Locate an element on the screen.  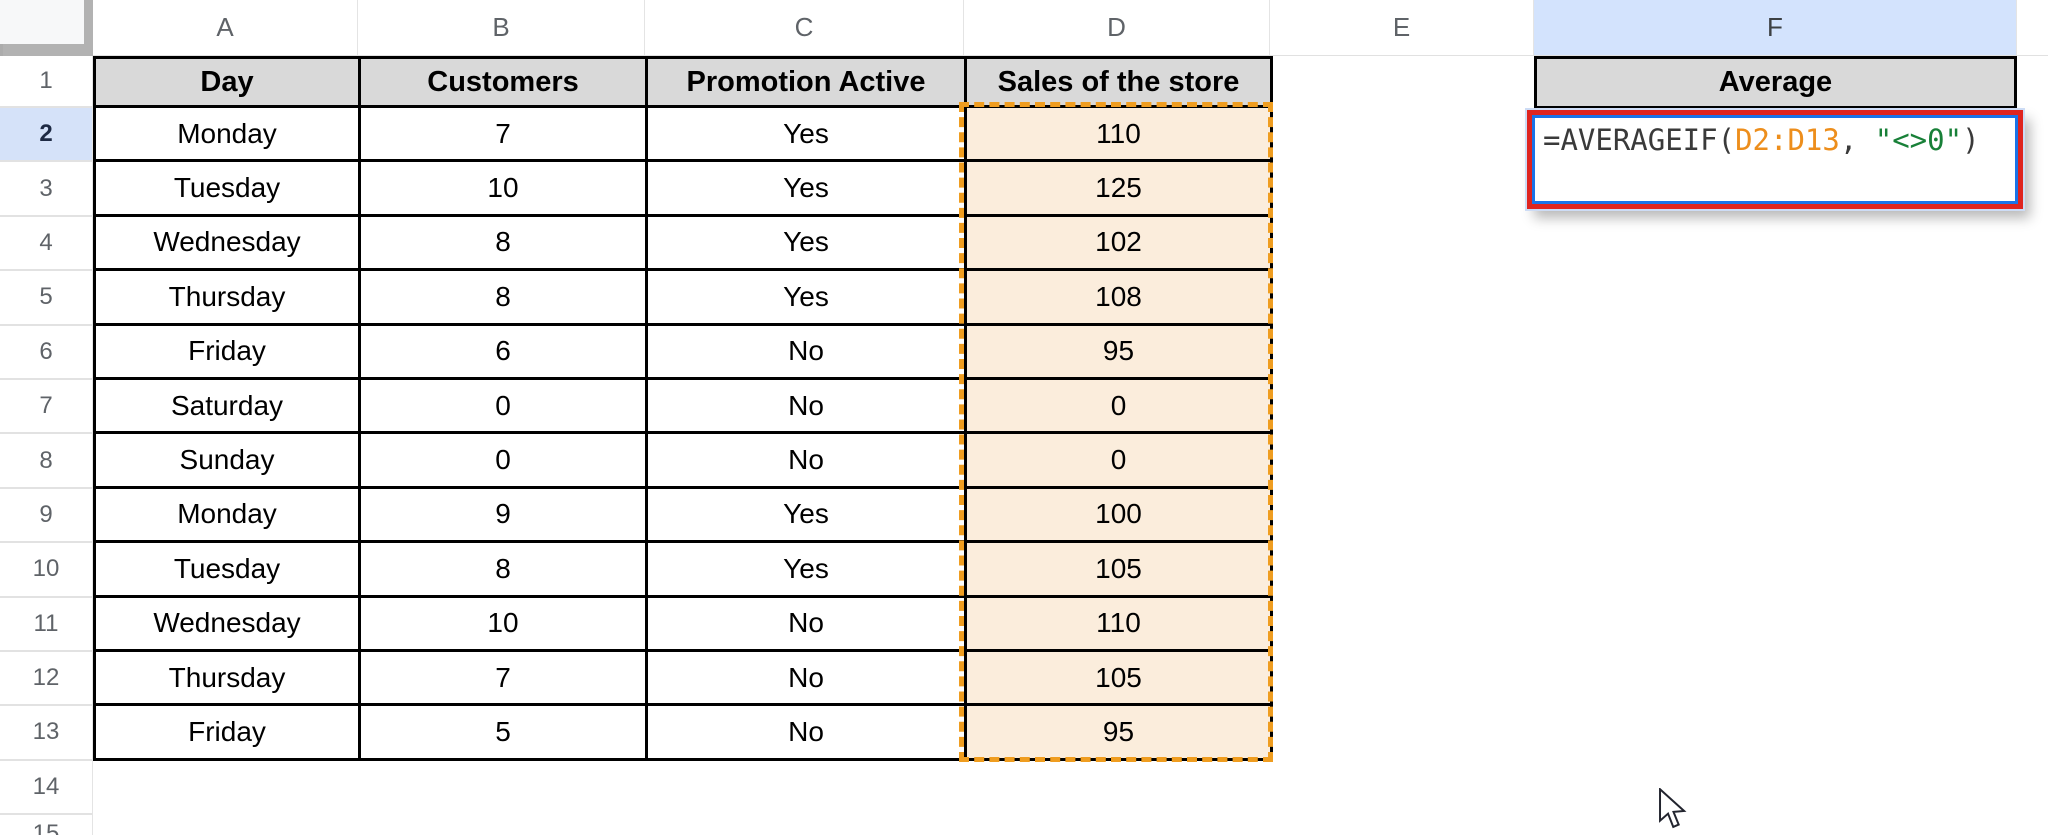
cell-D3: 125 is located at coordinates (1118, 188).